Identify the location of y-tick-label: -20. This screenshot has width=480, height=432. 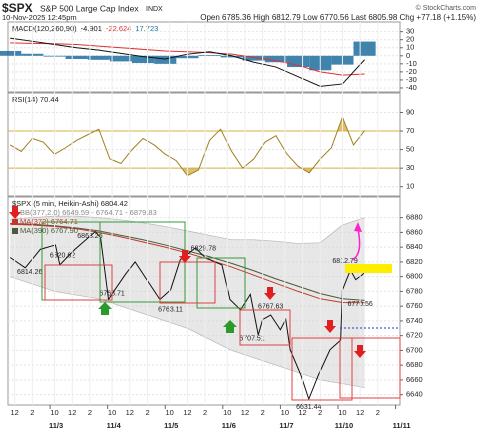
(411, 71).